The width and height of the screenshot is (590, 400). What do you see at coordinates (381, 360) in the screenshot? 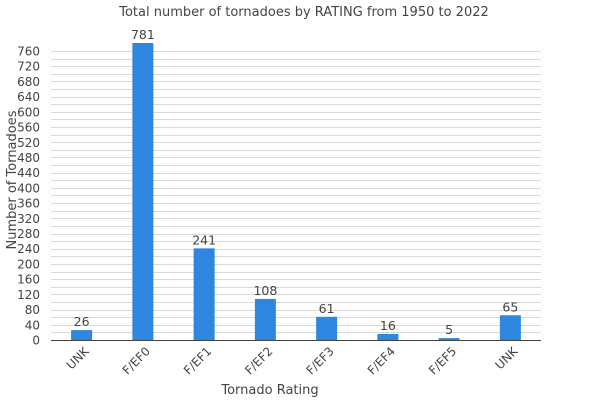
I see `x-tick-label: F/EF4` at bounding box center [381, 360].